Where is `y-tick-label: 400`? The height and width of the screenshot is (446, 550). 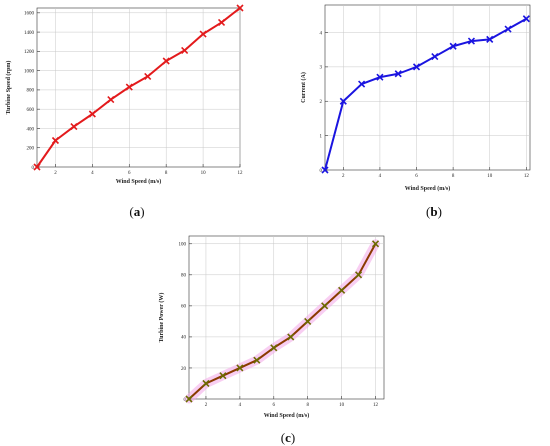 y-tick-label: 400 is located at coordinates (31, 129).